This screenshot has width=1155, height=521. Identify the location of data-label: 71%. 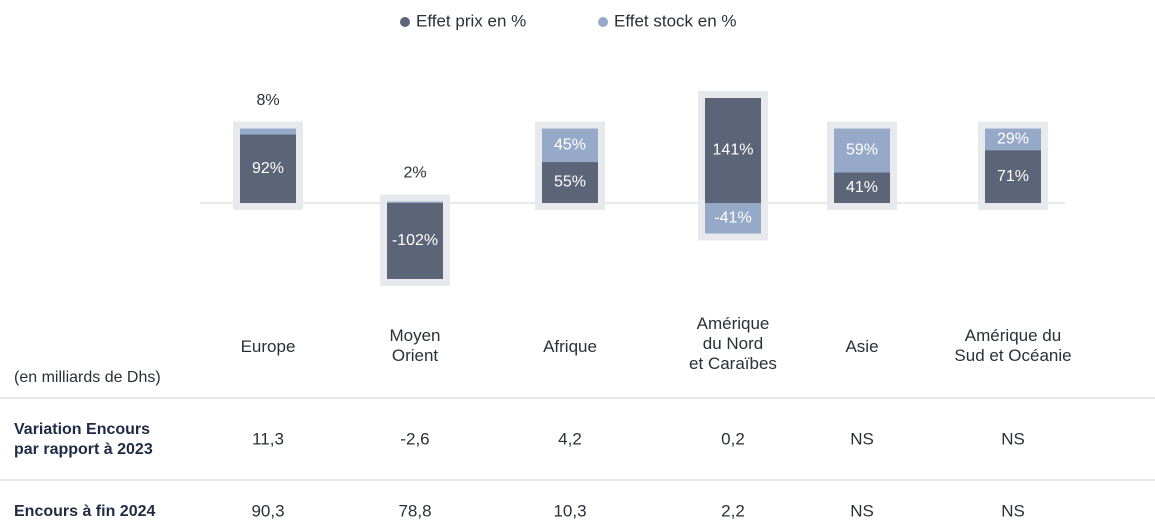
(1013, 176).